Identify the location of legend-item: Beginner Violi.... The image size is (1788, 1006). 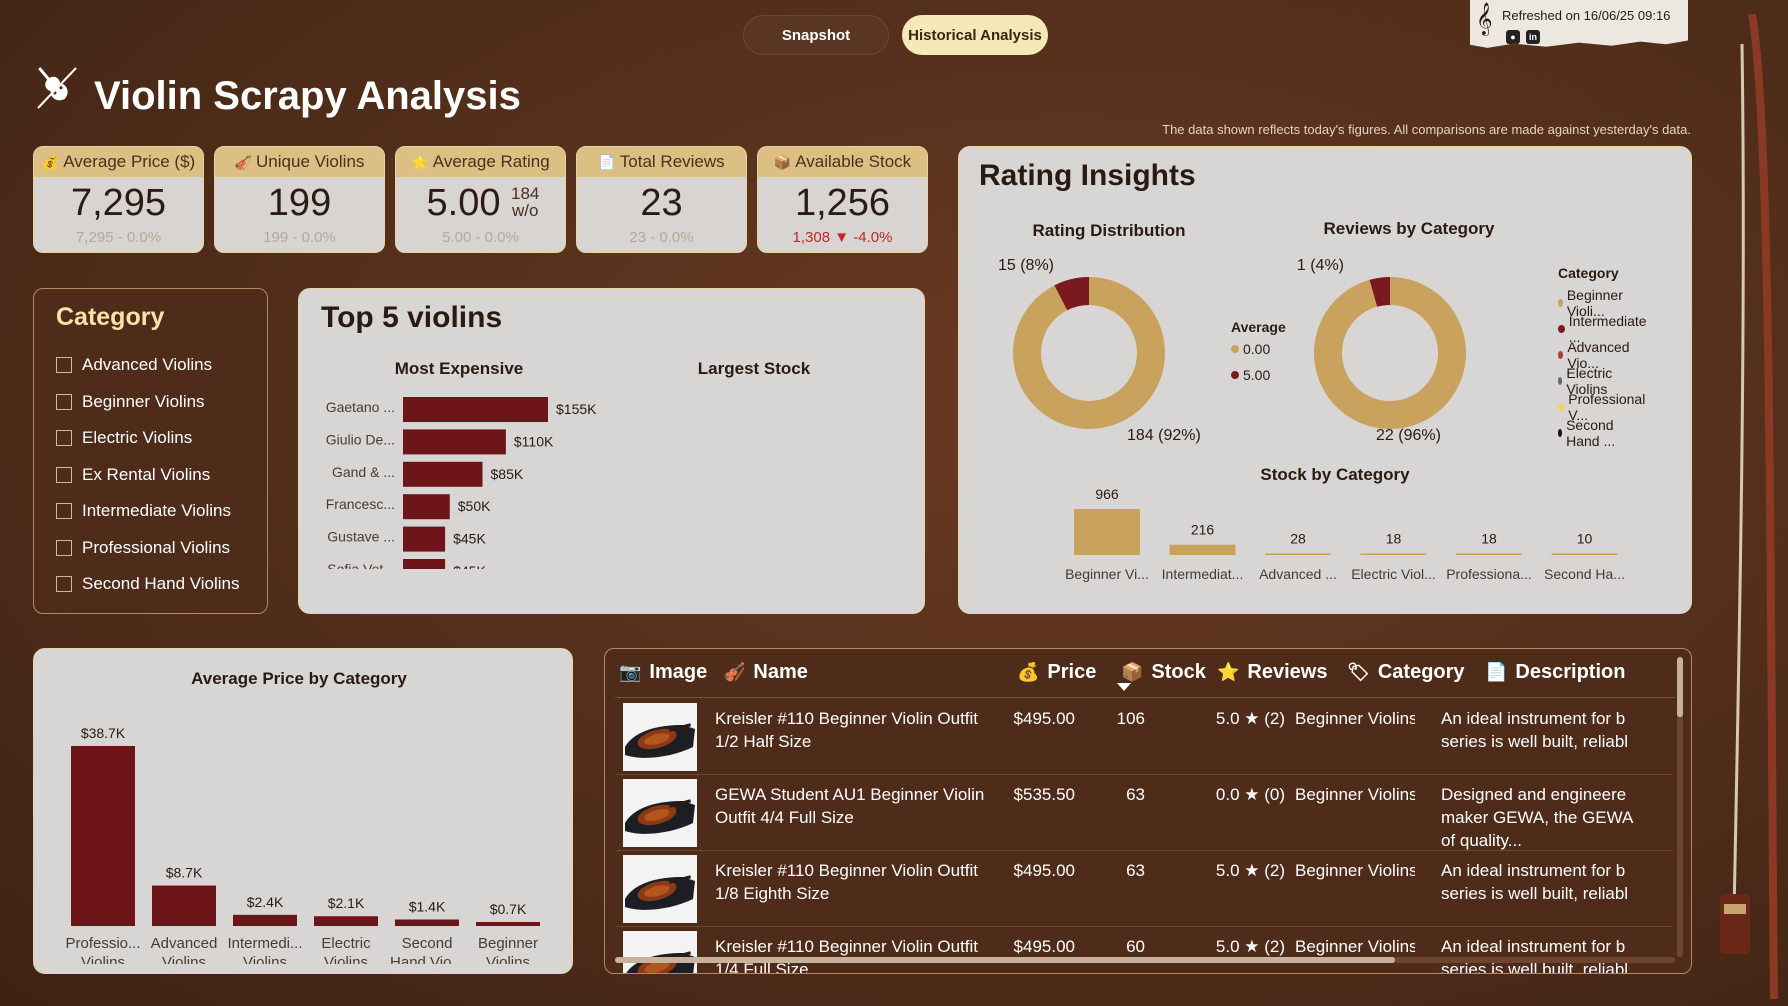
(1592, 303).